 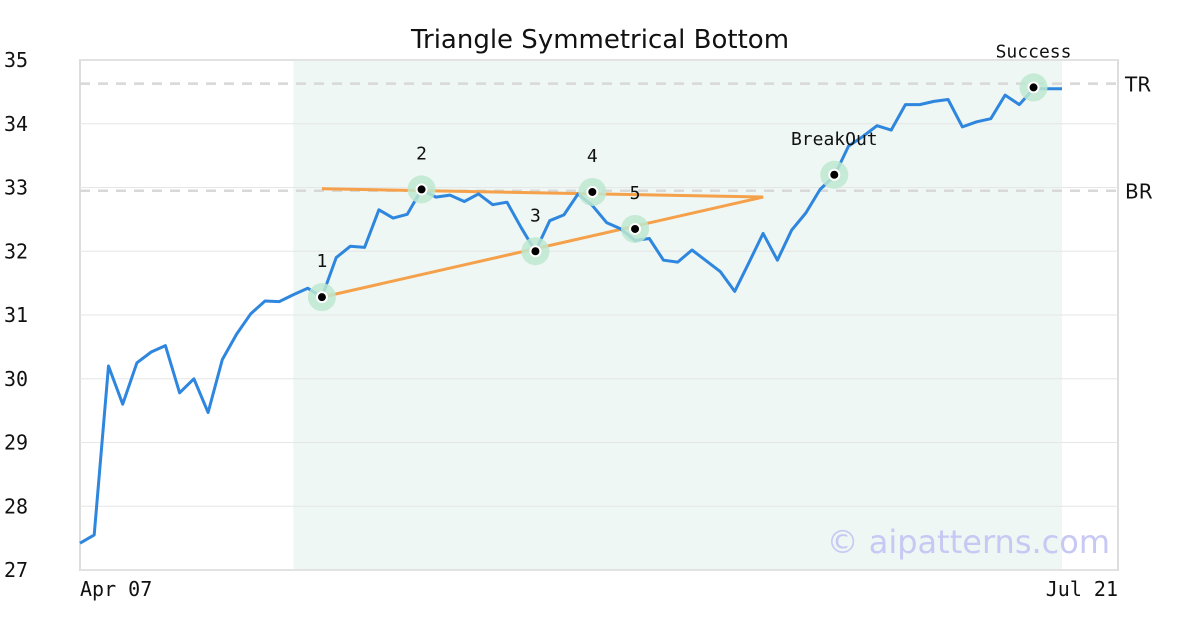 I want to click on marker-label-breakout: BreakOut, so click(x=834, y=139).